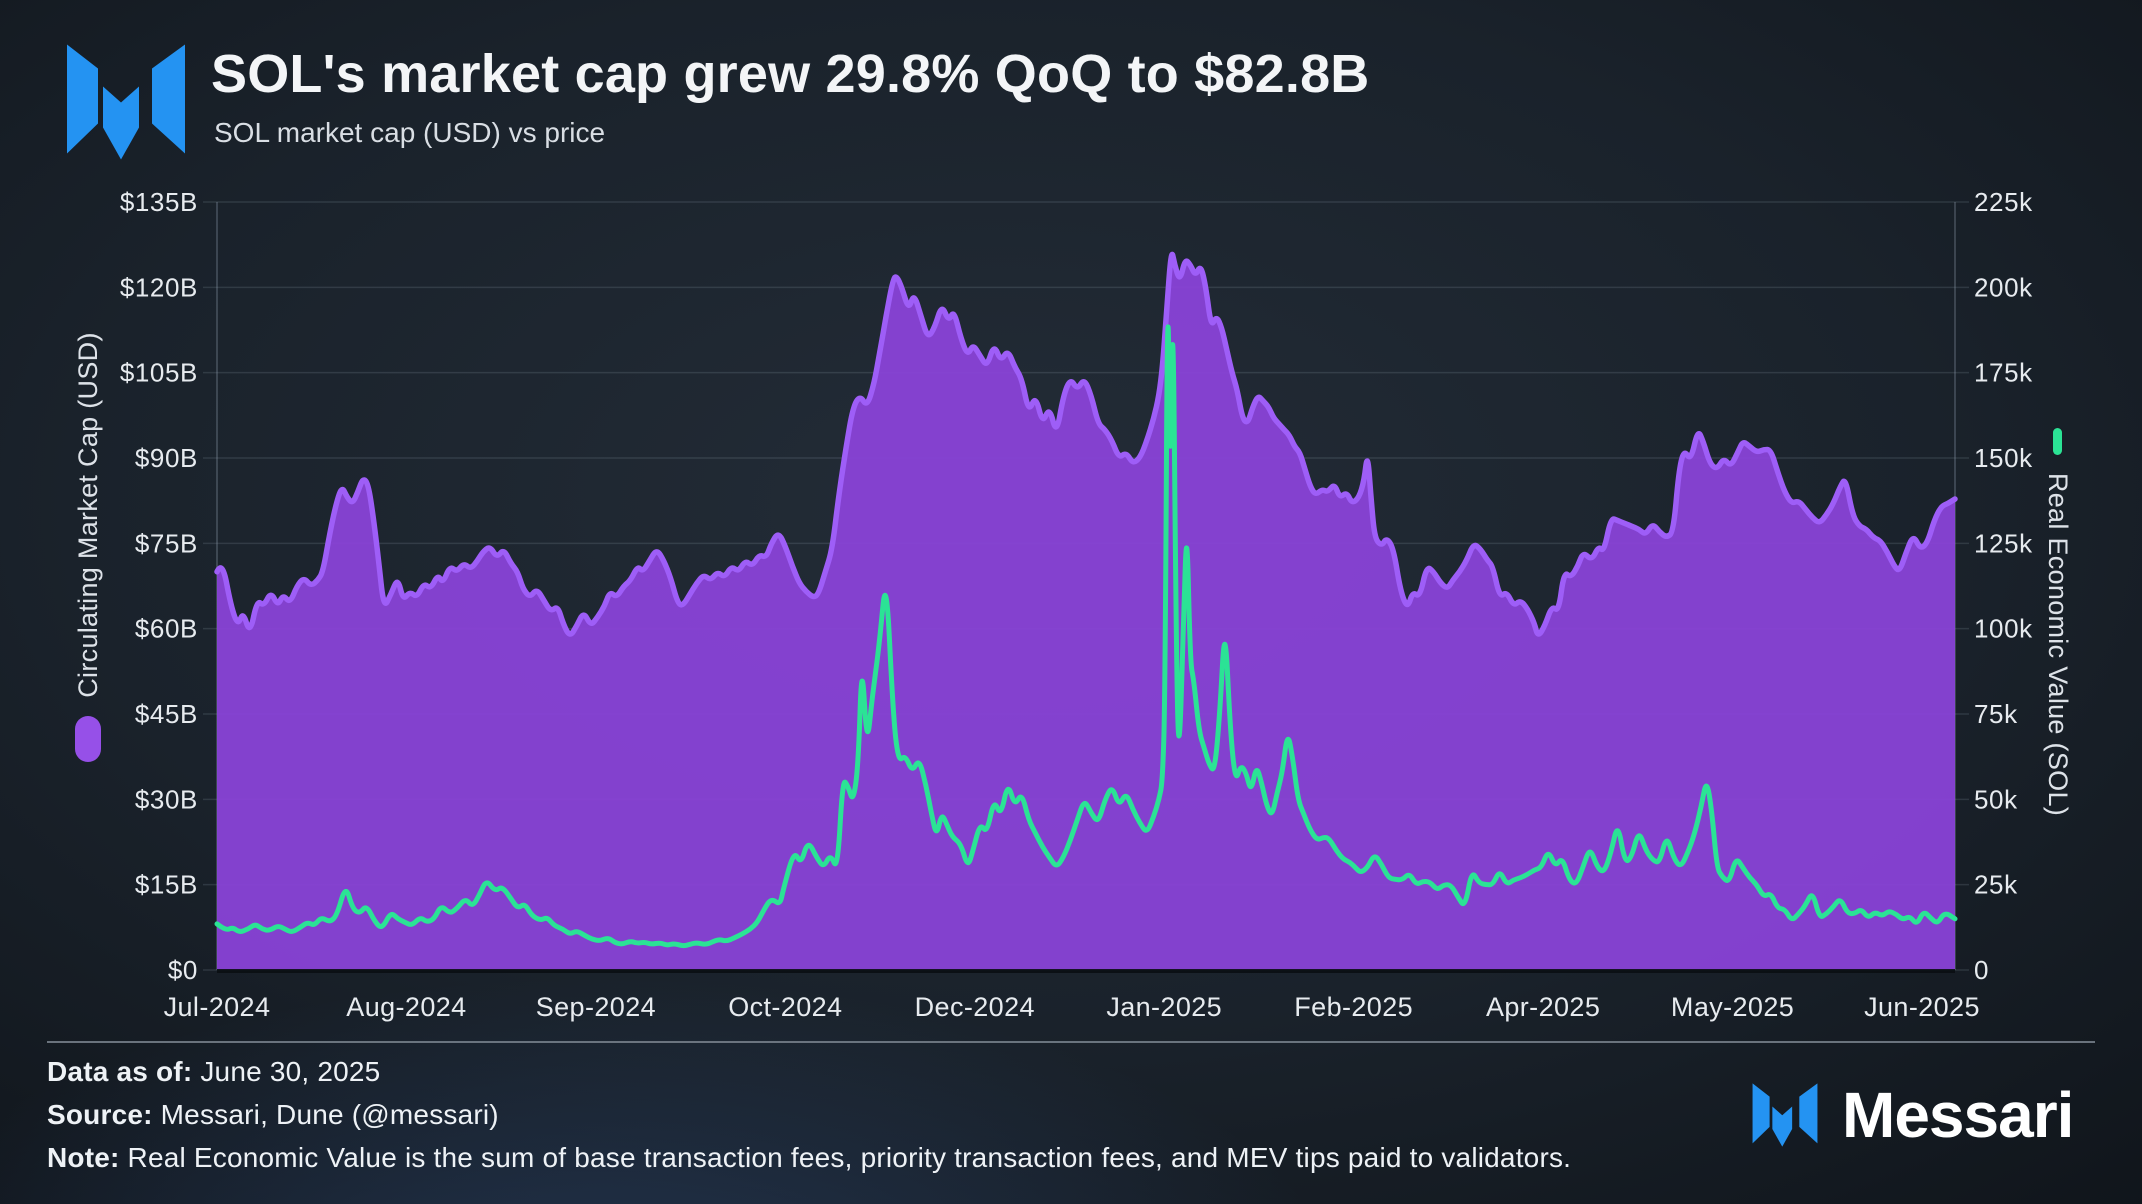 The width and height of the screenshot is (2142, 1204). I want to click on y-axis-tick-label-left: $90B, so click(166, 458).